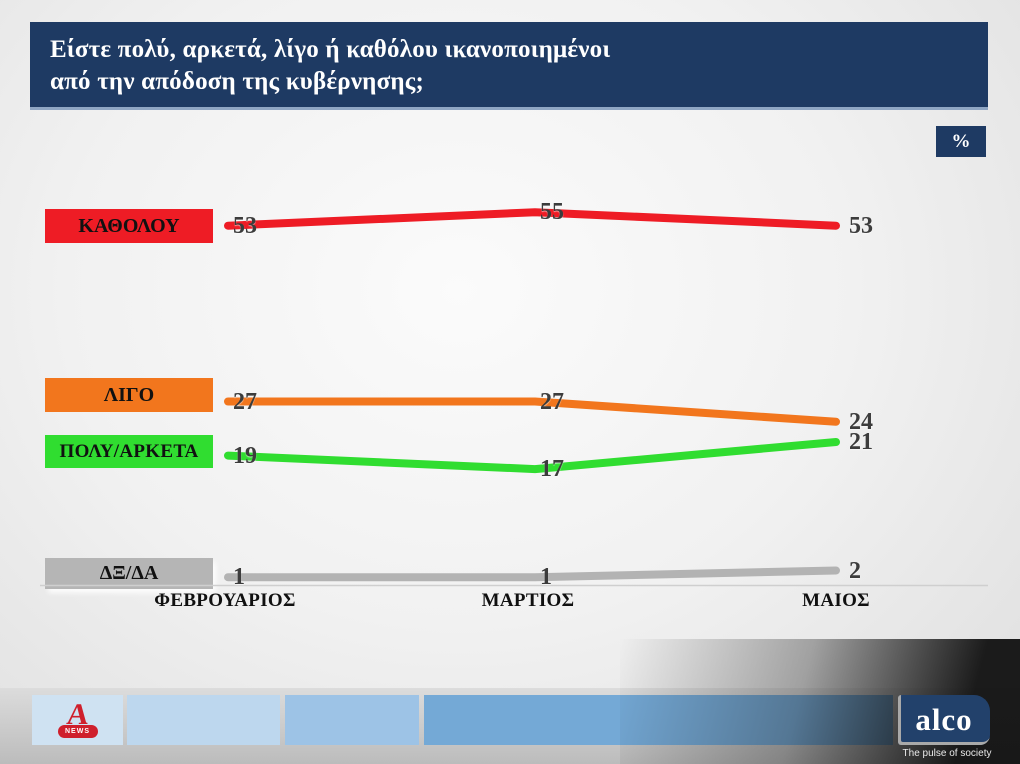 This screenshot has width=1020, height=764. I want to click on legend-dx-da: ΔΞ/ΔΑ, so click(129, 573).